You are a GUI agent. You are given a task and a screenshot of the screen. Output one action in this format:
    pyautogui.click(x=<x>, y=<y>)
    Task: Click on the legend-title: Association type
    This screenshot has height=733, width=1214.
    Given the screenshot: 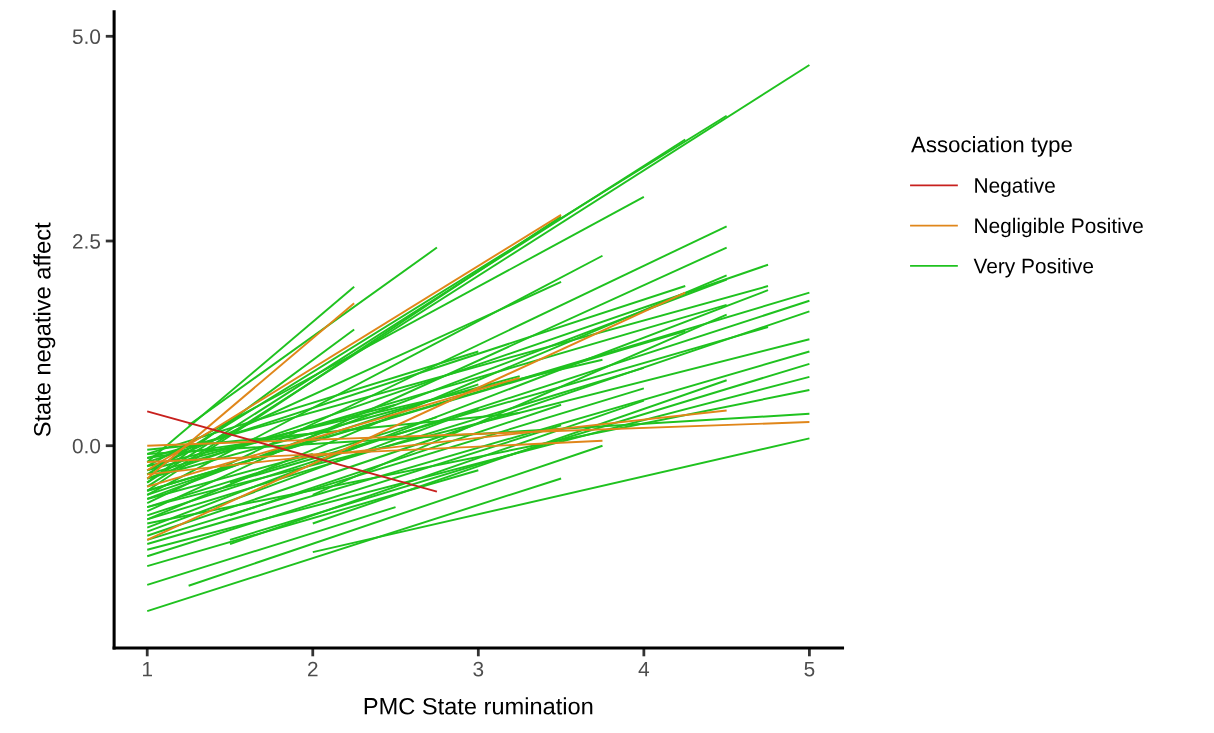 What is the action you would take?
    pyautogui.click(x=991, y=146)
    